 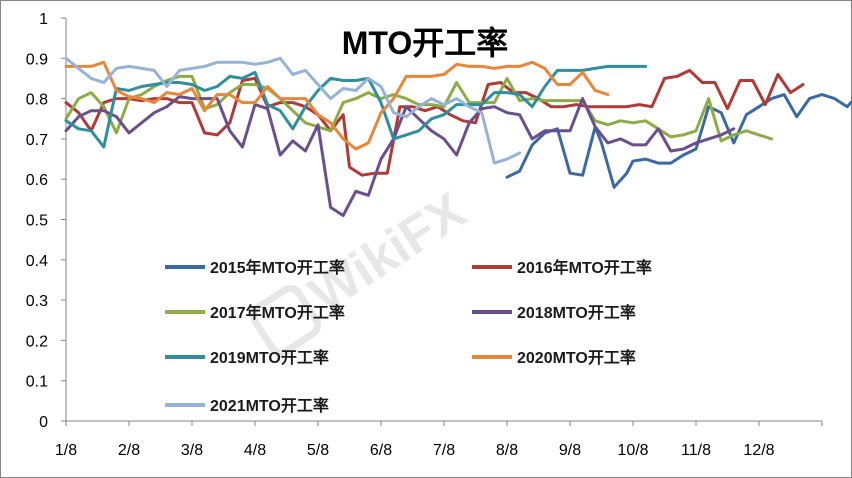 What do you see at coordinates (632, 450) in the screenshot?
I see `x-tick-label: 10/8` at bounding box center [632, 450].